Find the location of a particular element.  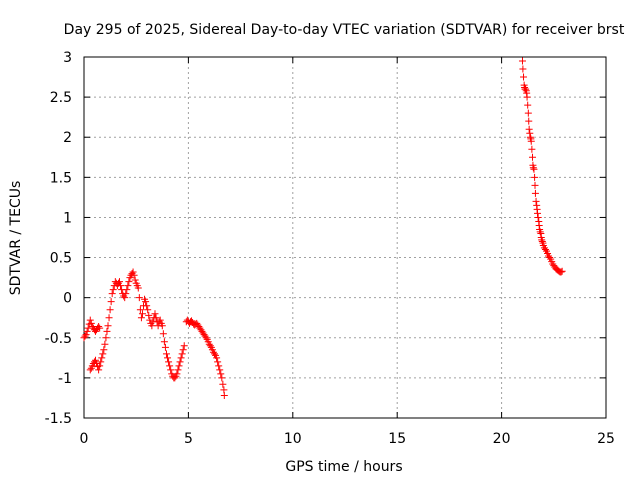

y-tick-label: 2 is located at coordinates (67, 138).